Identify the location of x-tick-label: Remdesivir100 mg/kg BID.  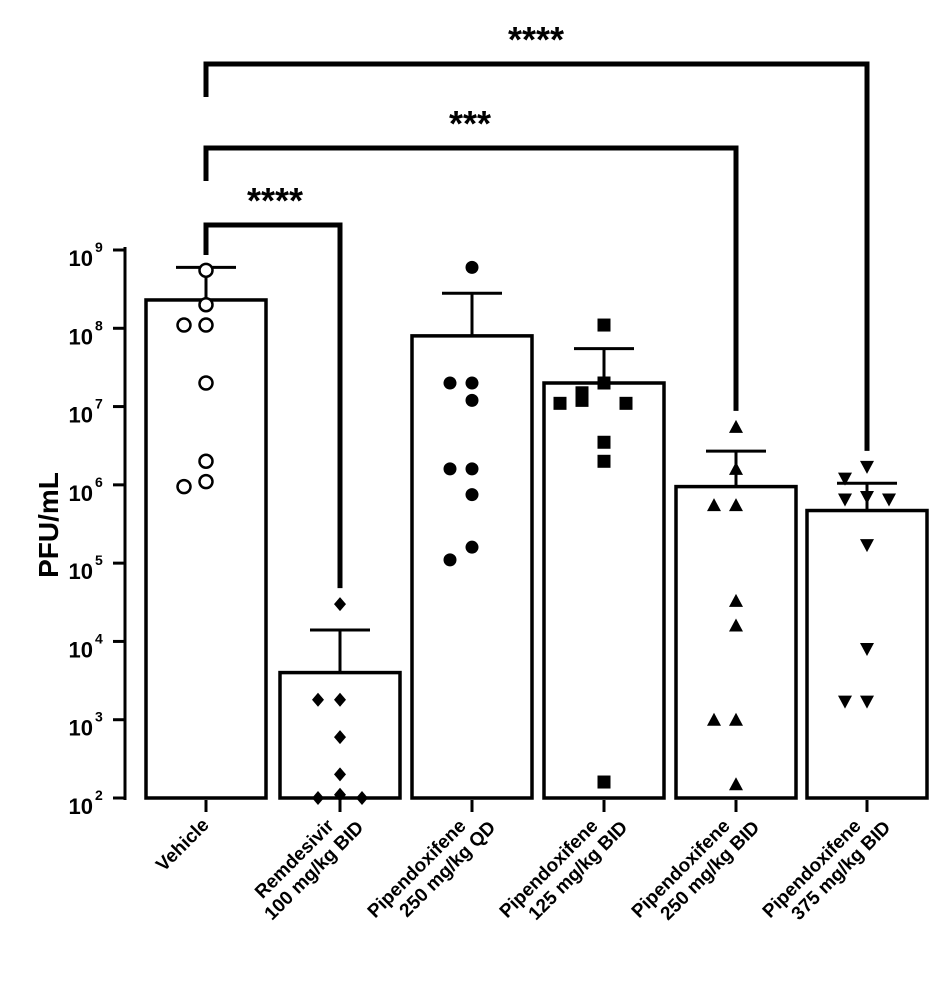
(306, 863).